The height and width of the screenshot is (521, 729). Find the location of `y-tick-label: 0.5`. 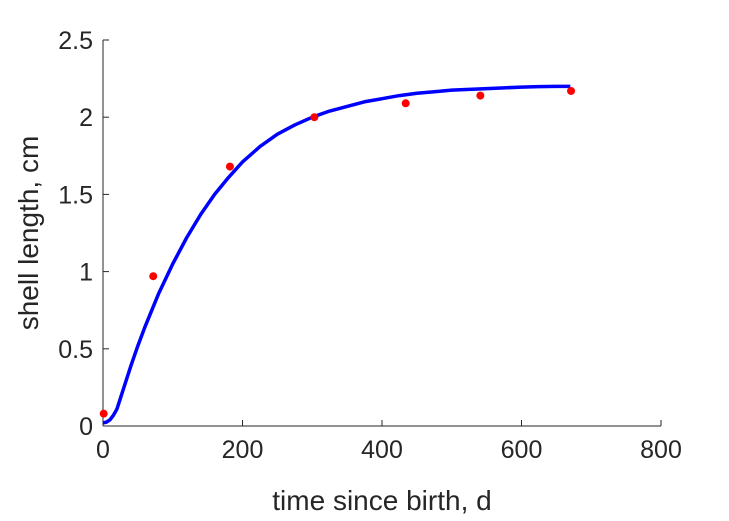

y-tick-label: 0.5 is located at coordinates (75, 350).